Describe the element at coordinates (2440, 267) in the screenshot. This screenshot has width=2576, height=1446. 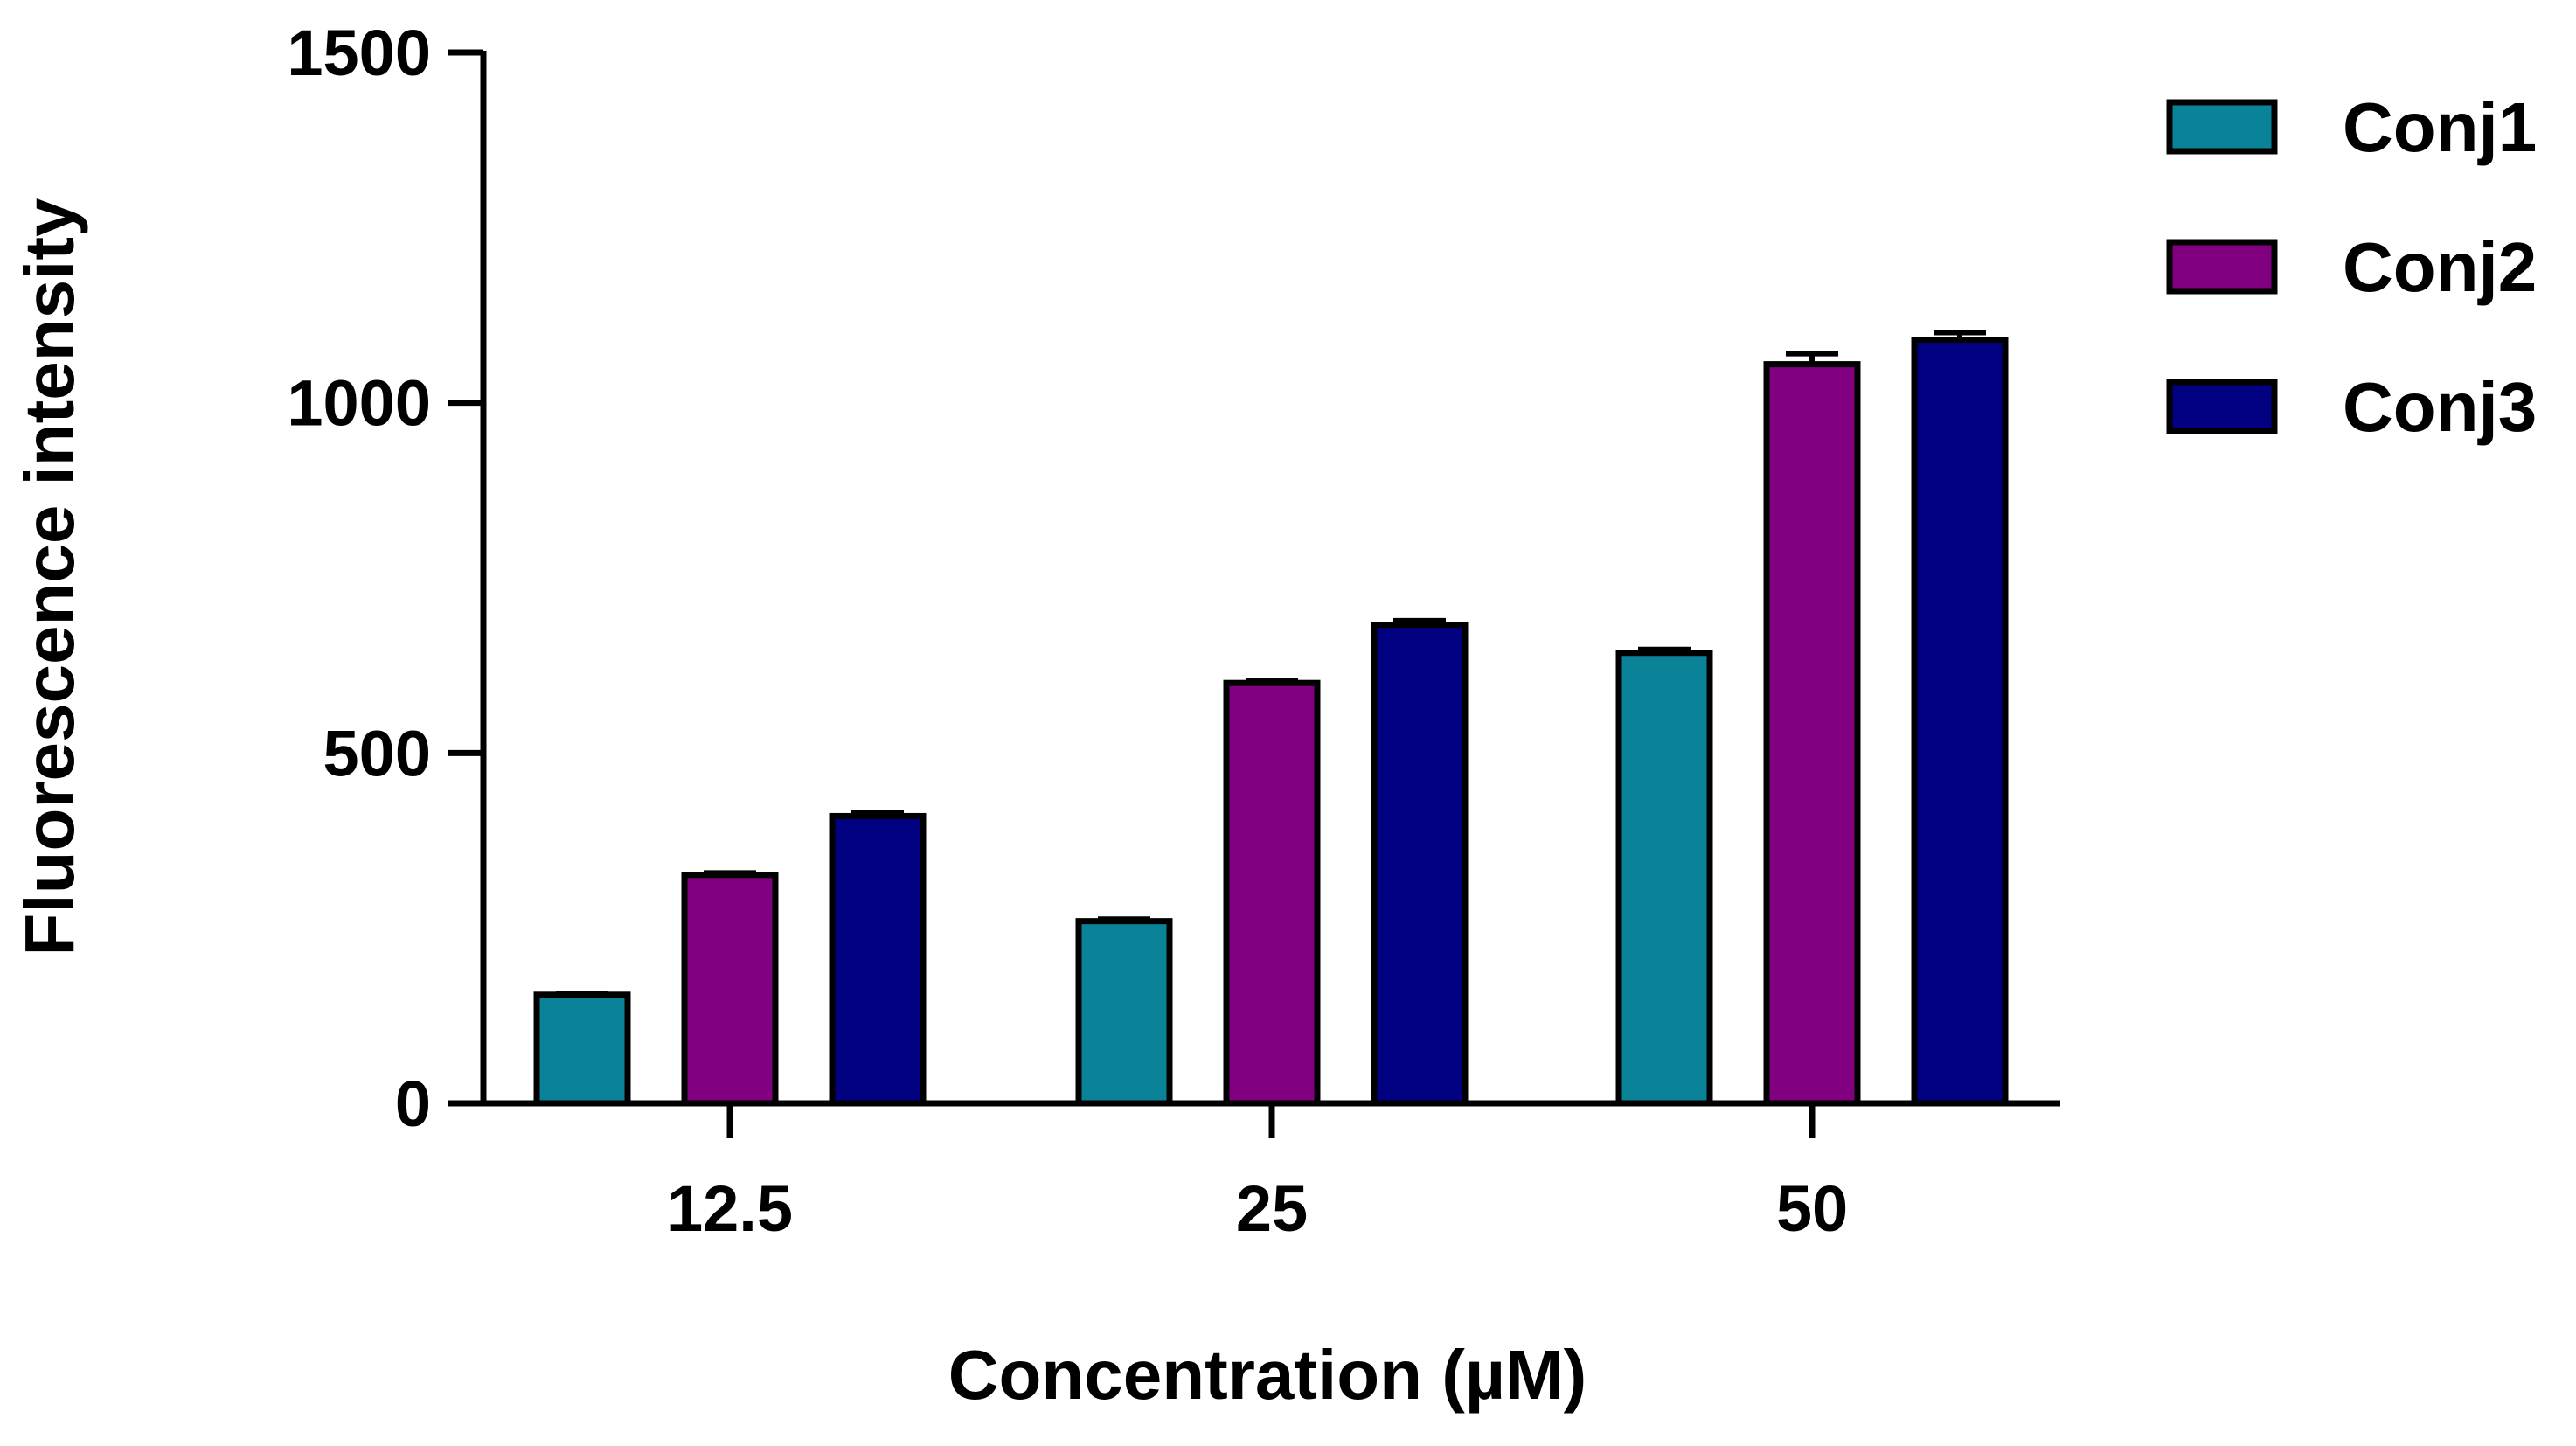
I see `legend-label-conj2: Conj2` at that location.